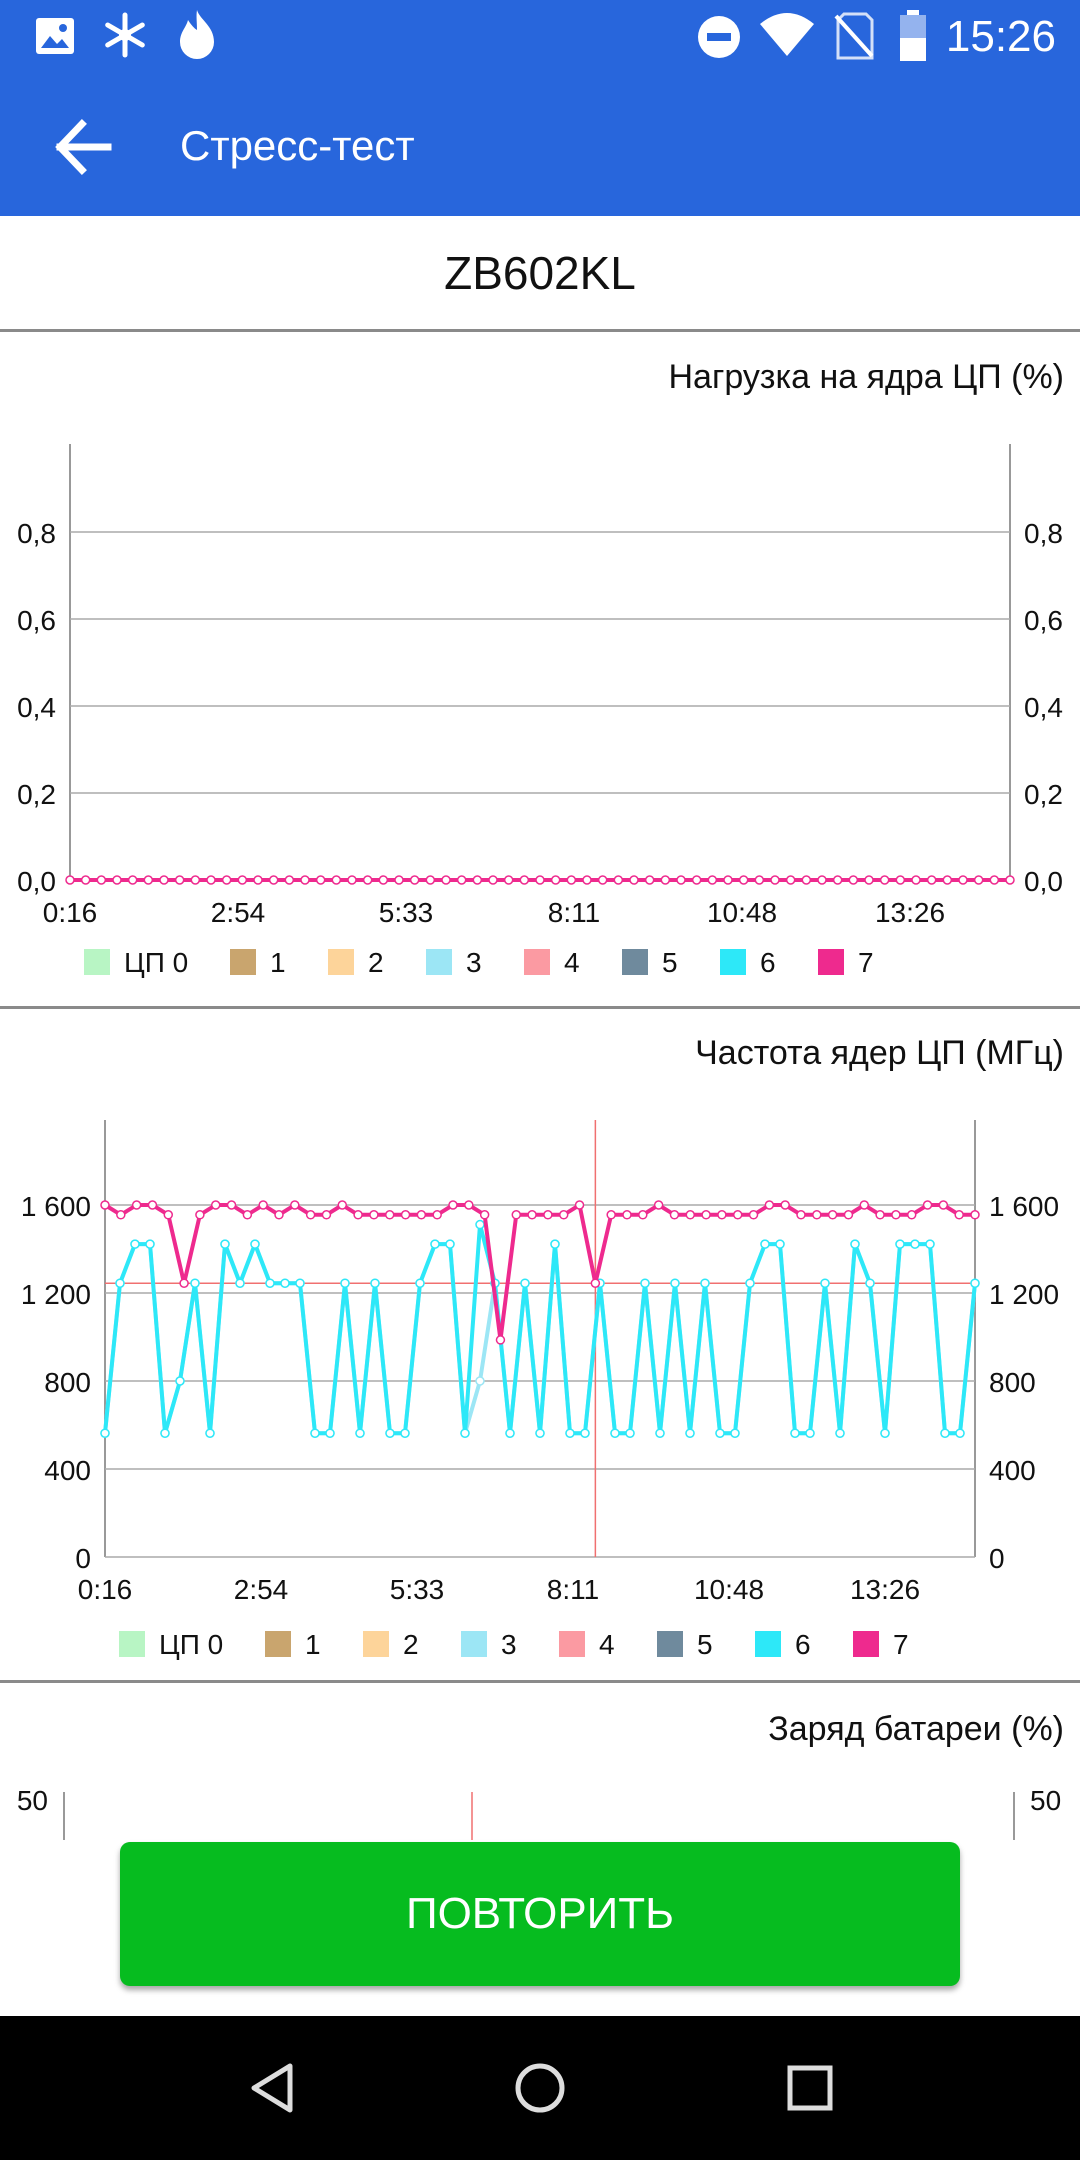  I want to click on nav-recents-icon, so click(810, 2088).